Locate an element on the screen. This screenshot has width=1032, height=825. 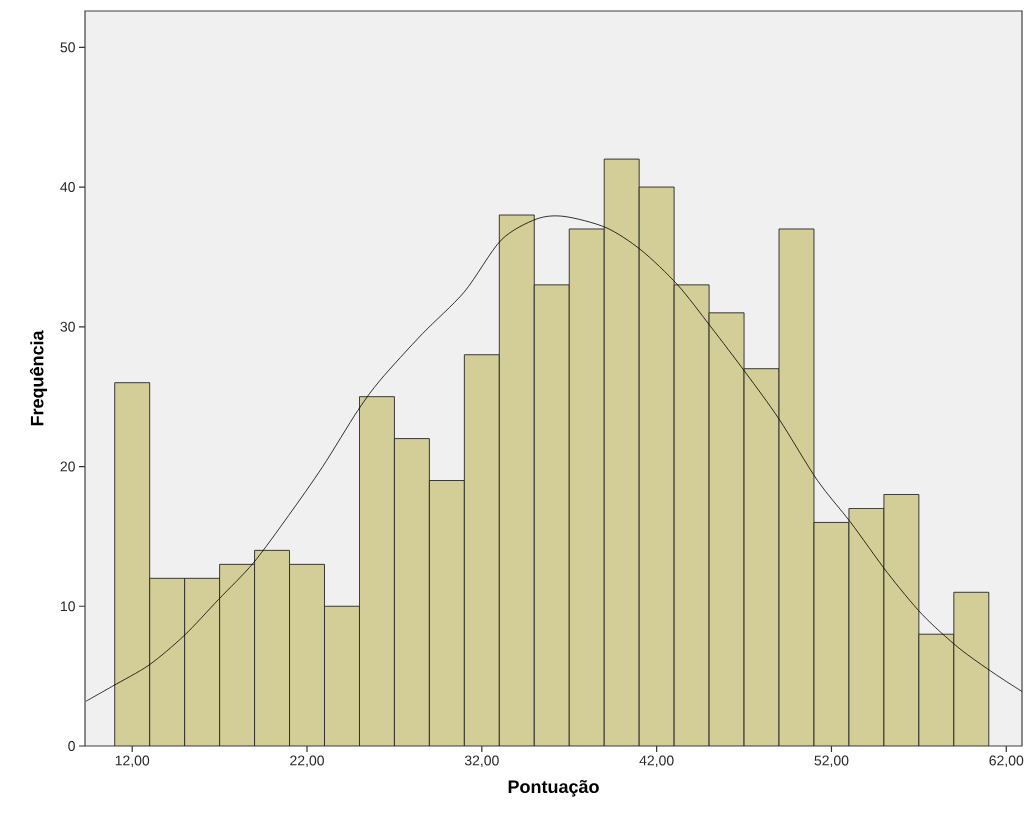
y-tick-label: 40 is located at coordinates (67, 187).